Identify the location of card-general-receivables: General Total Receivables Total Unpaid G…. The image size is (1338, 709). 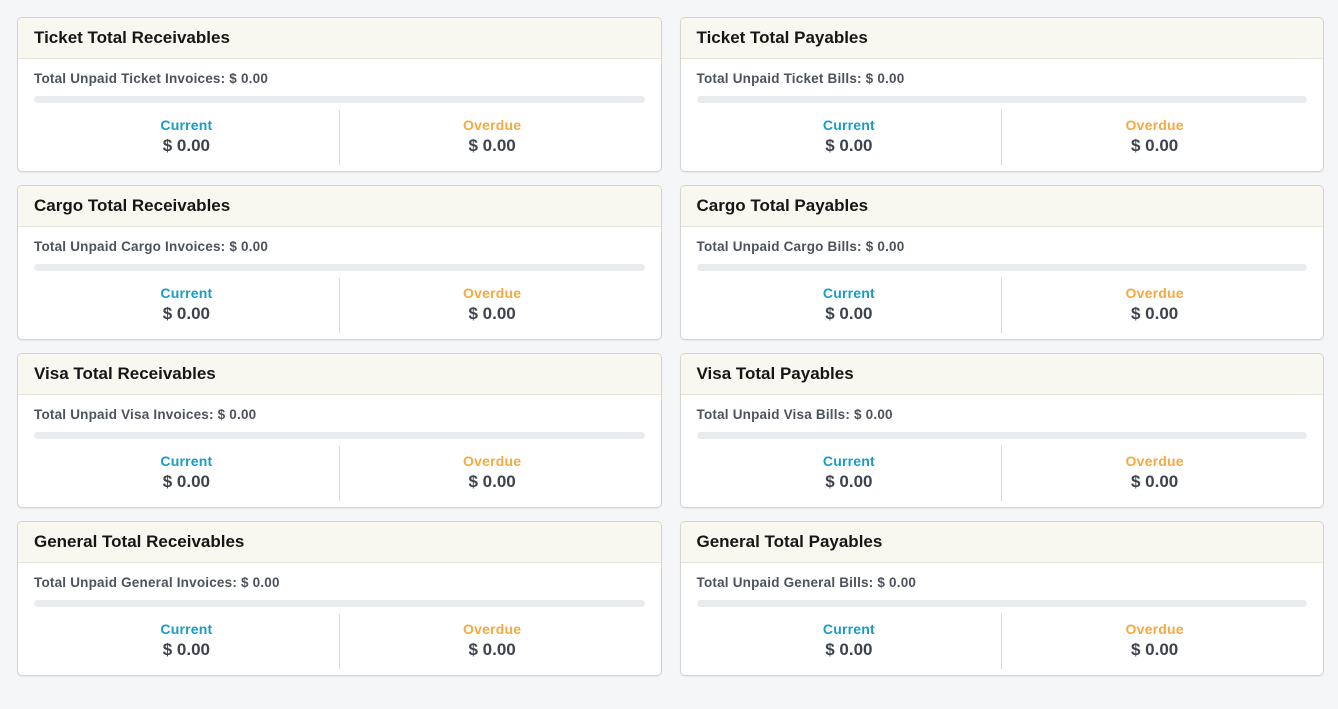
(339, 598).